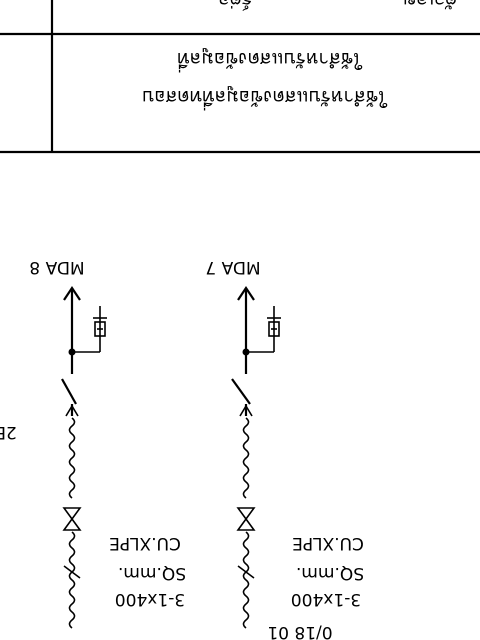 This screenshot has width=480, height=640. Describe the element at coordinates (8, 432) in the screenshot. I see `left-edge-text: 2E` at that location.